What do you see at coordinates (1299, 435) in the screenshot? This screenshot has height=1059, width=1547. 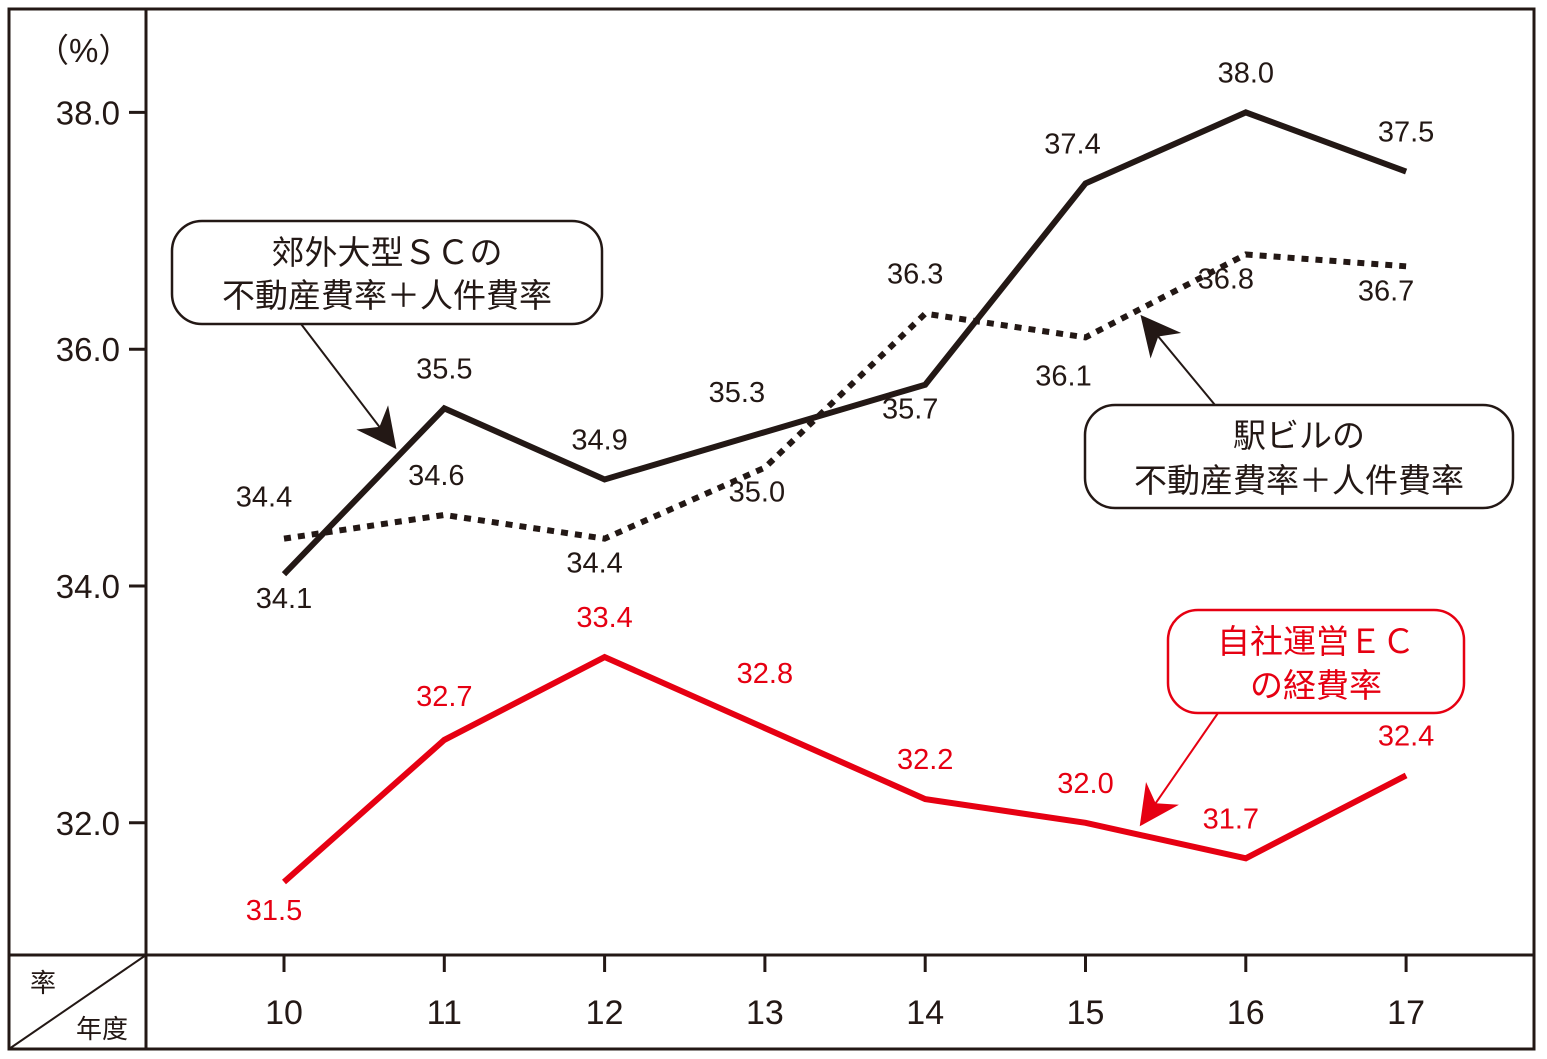 I see `callout-station-building-line1: 駅ビルの` at bounding box center [1299, 435].